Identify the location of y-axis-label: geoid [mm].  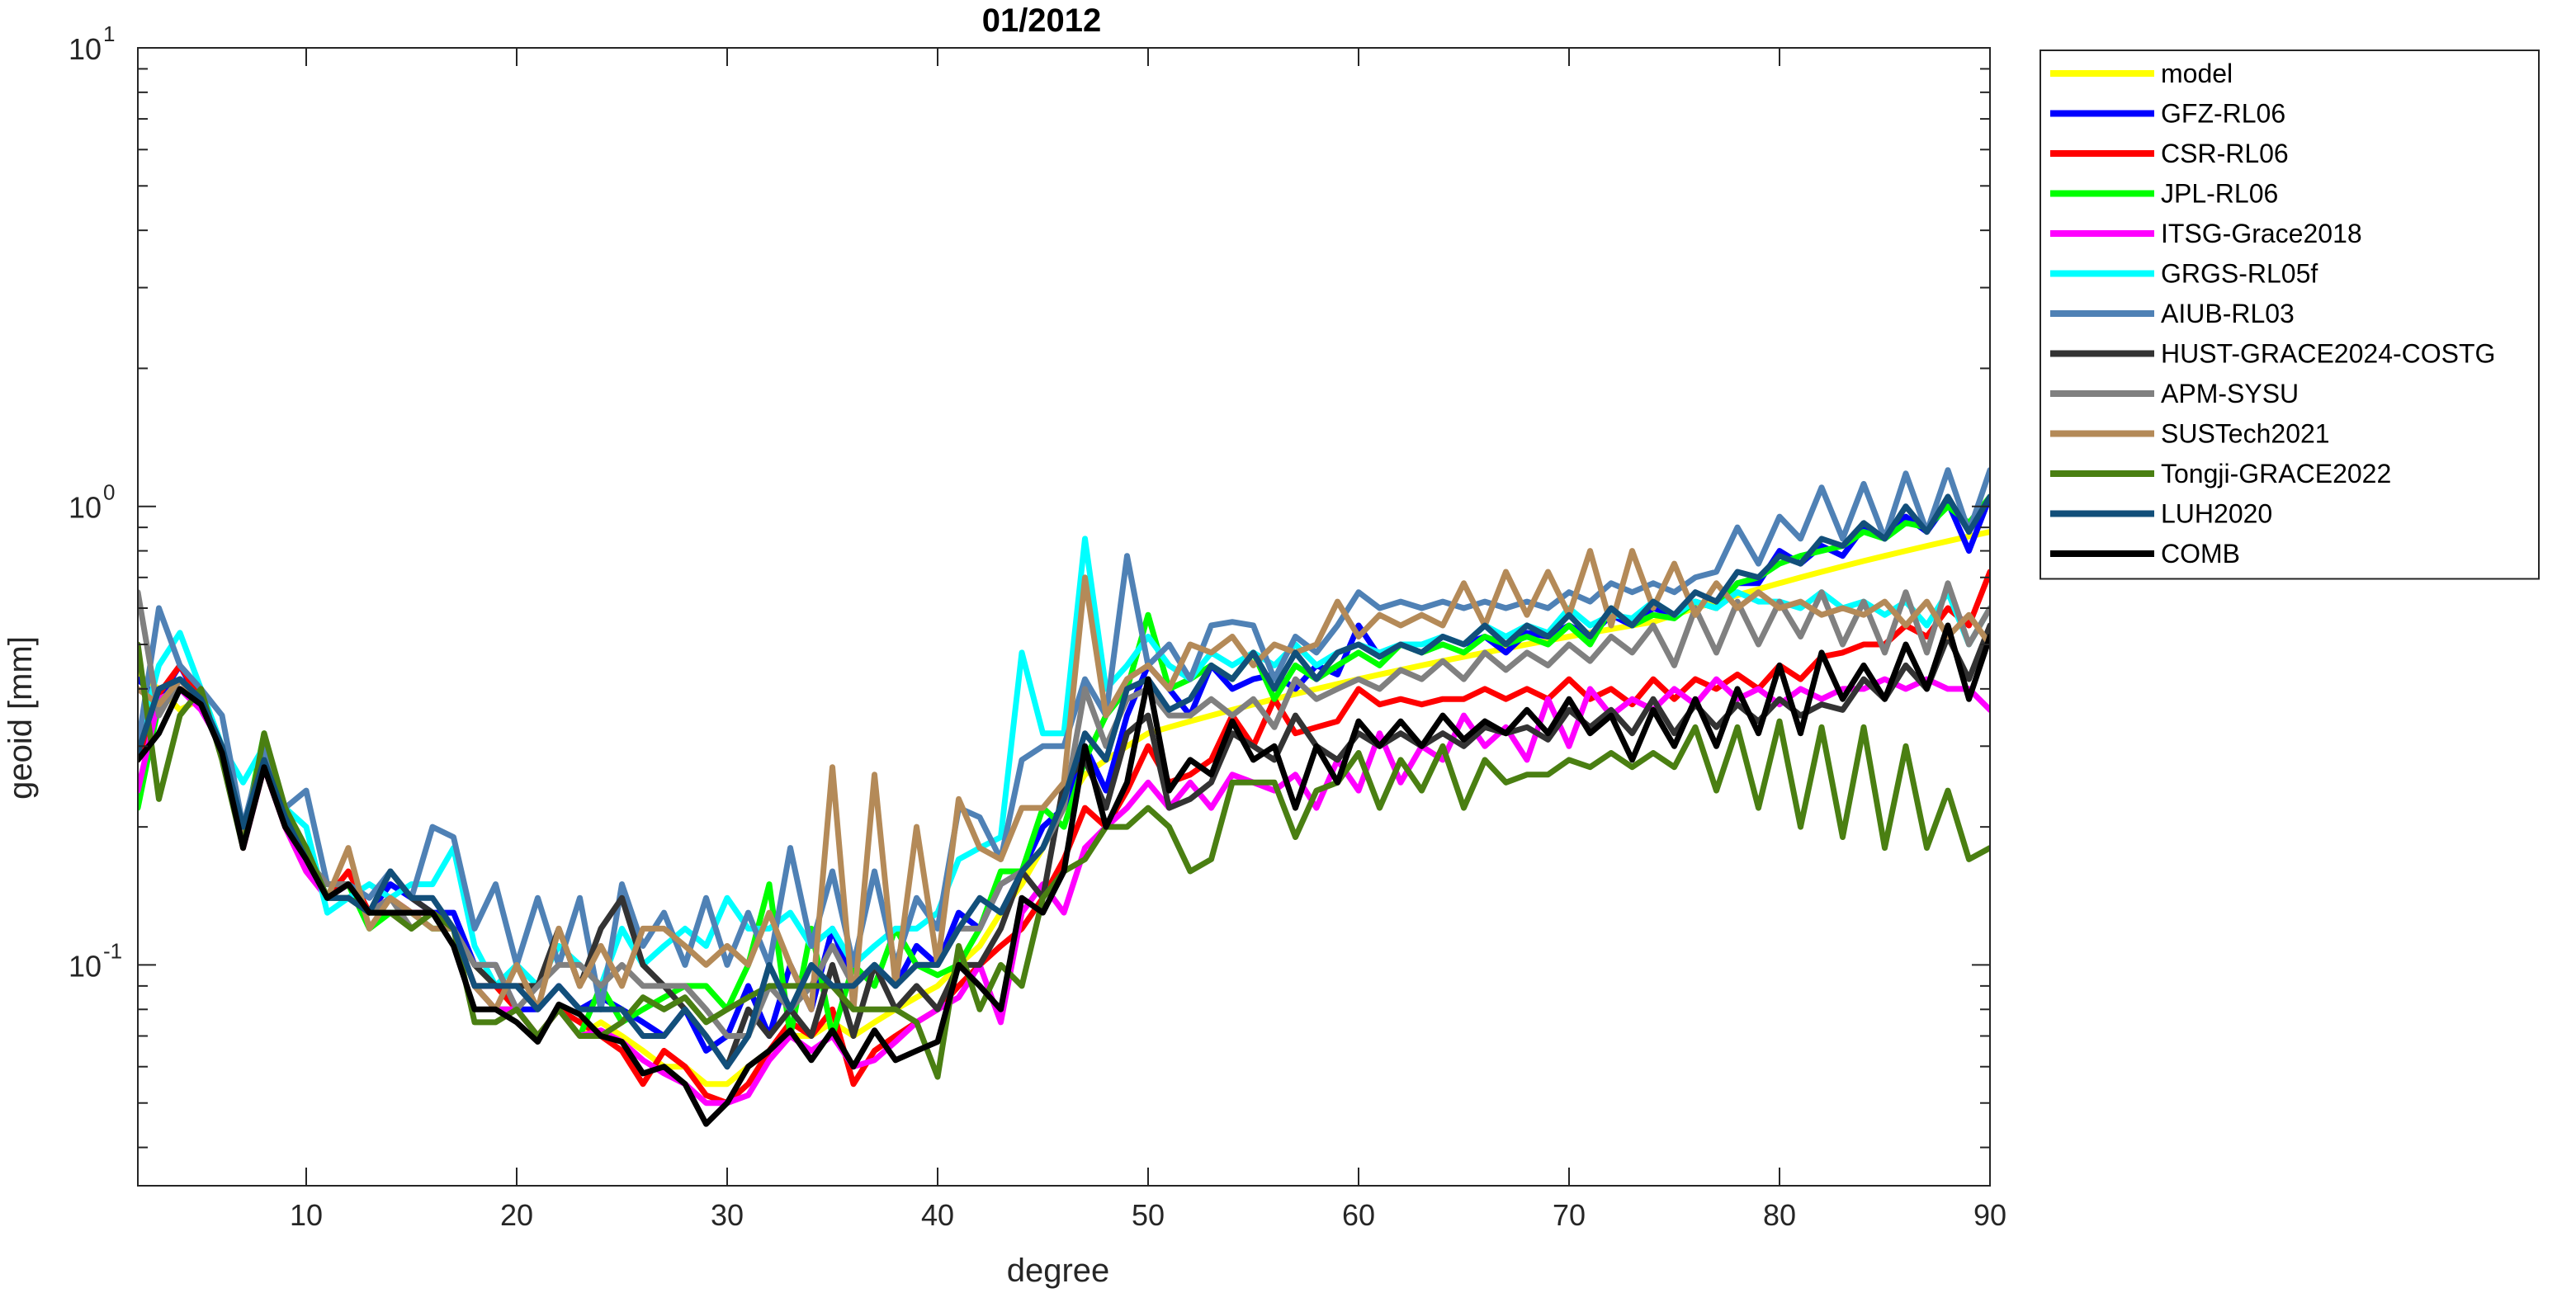
(20, 718).